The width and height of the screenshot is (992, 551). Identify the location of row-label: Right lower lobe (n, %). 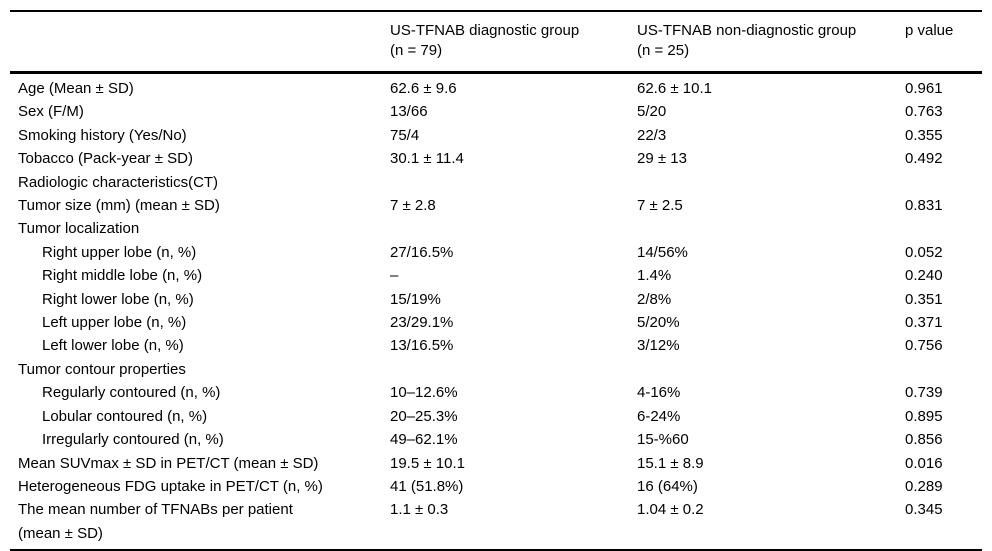
(118, 299).